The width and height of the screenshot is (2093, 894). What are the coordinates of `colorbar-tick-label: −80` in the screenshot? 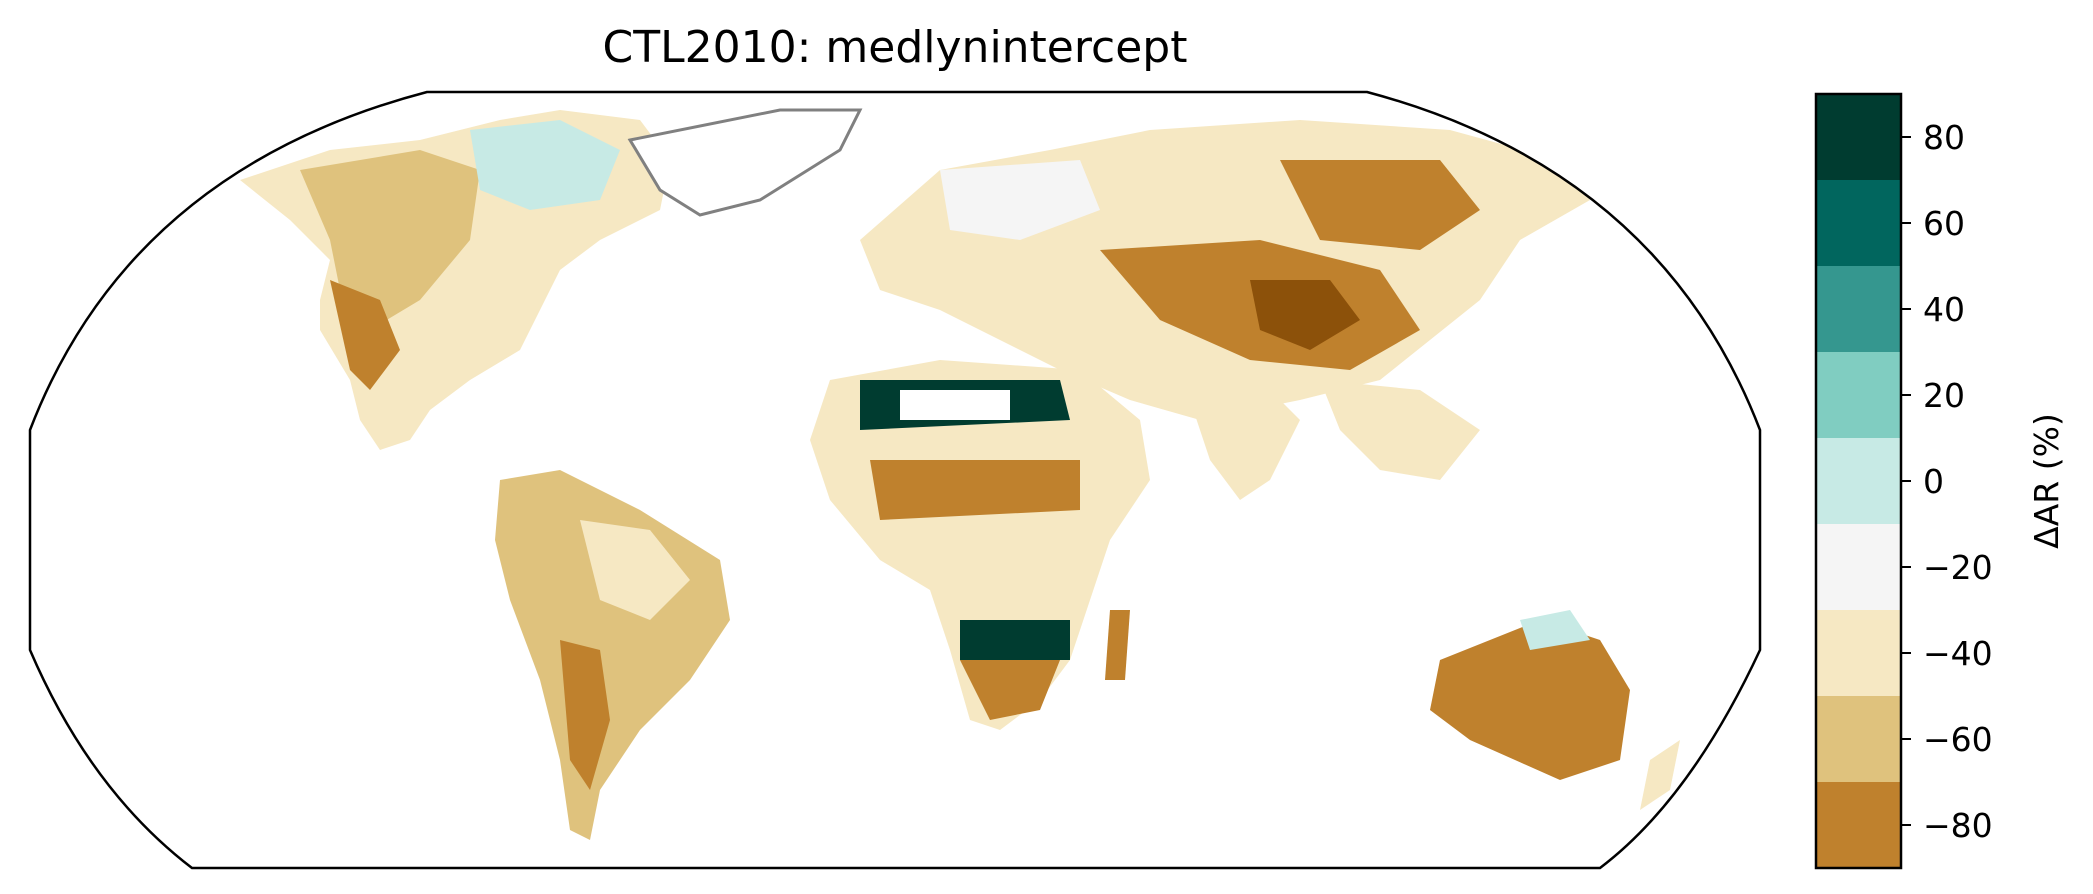 It's located at (1958, 825).